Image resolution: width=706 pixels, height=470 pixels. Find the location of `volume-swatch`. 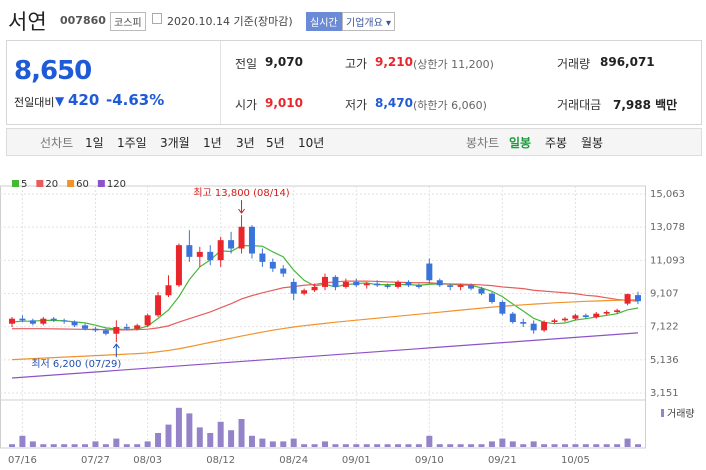

volume-swatch is located at coordinates (662, 413).